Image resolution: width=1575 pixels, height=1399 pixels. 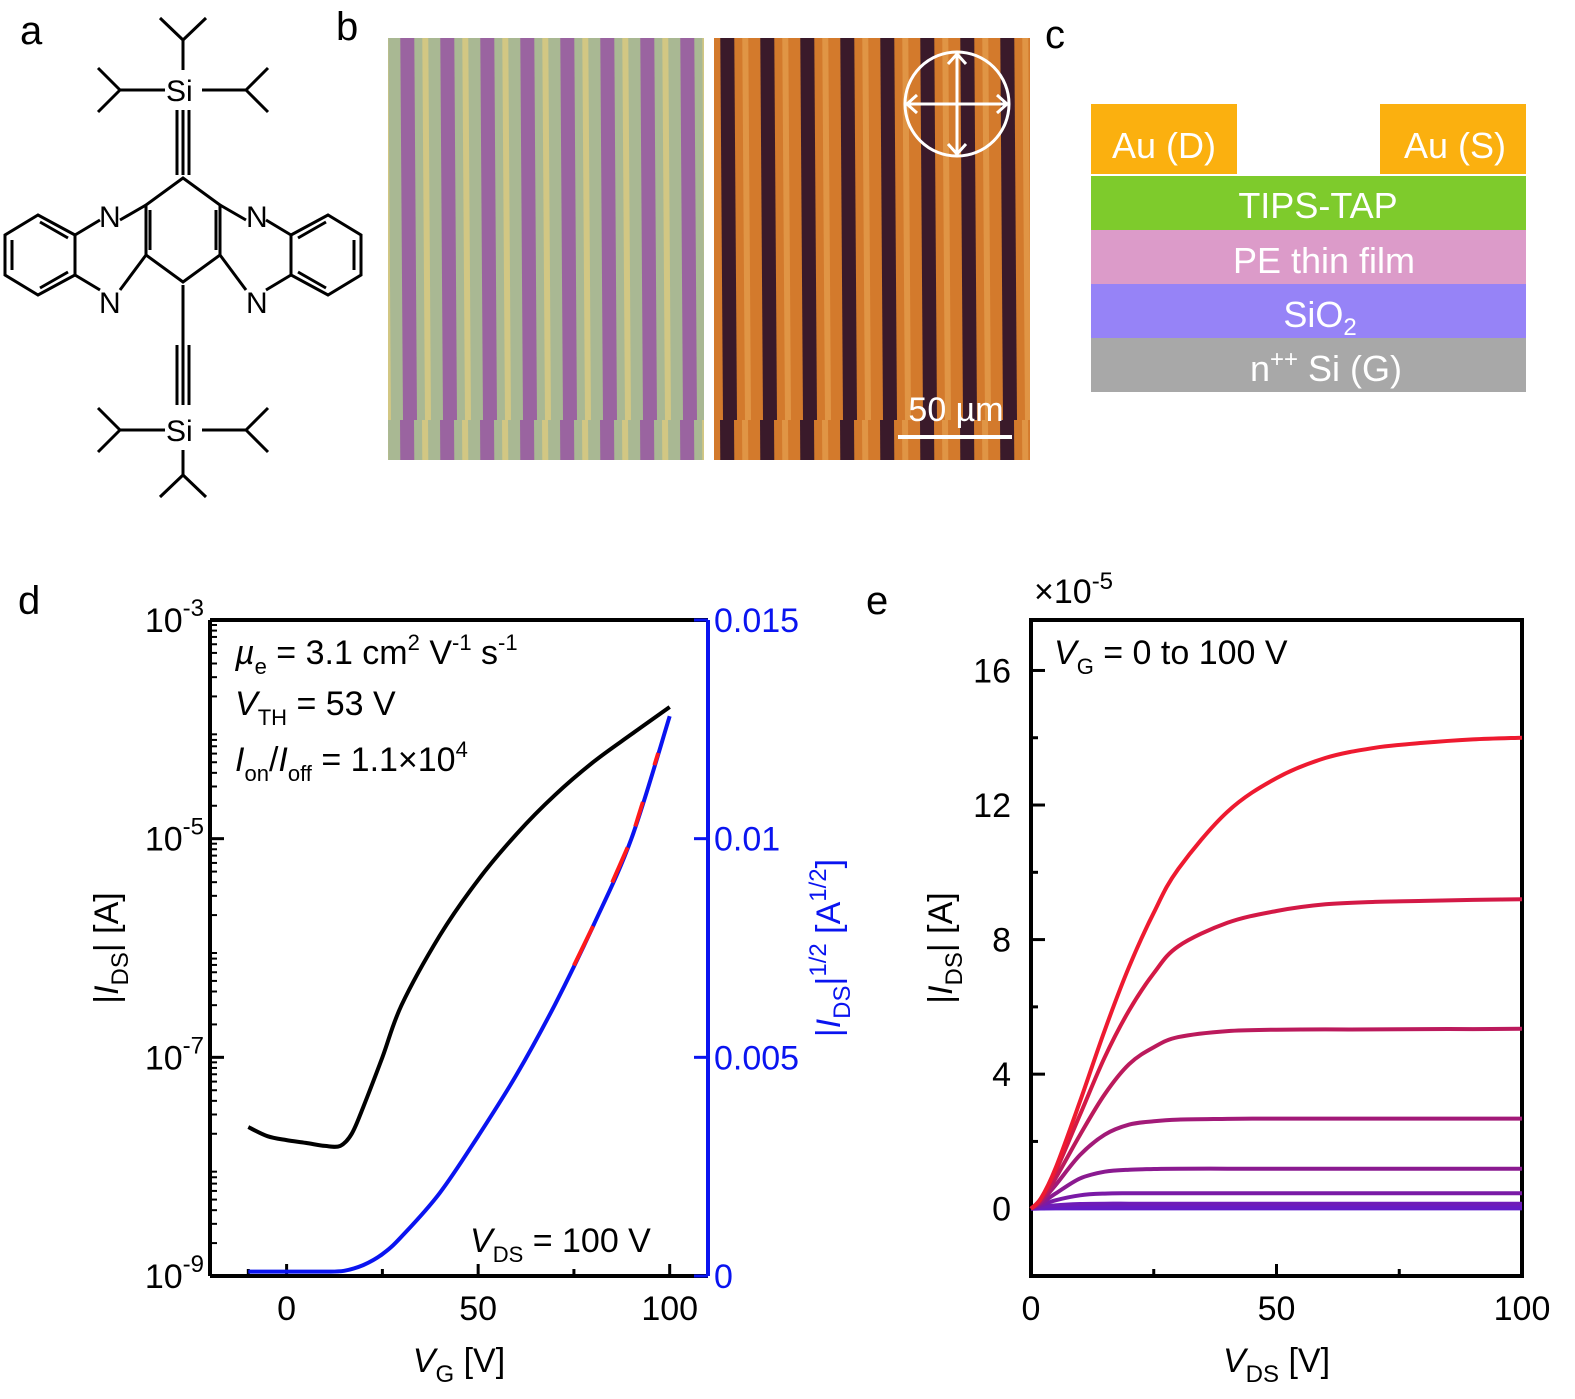 What do you see at coordinates (1324, 260) in the screenshot?
I see `pe-label: PE thin film` at bounding box center [1324, 260].